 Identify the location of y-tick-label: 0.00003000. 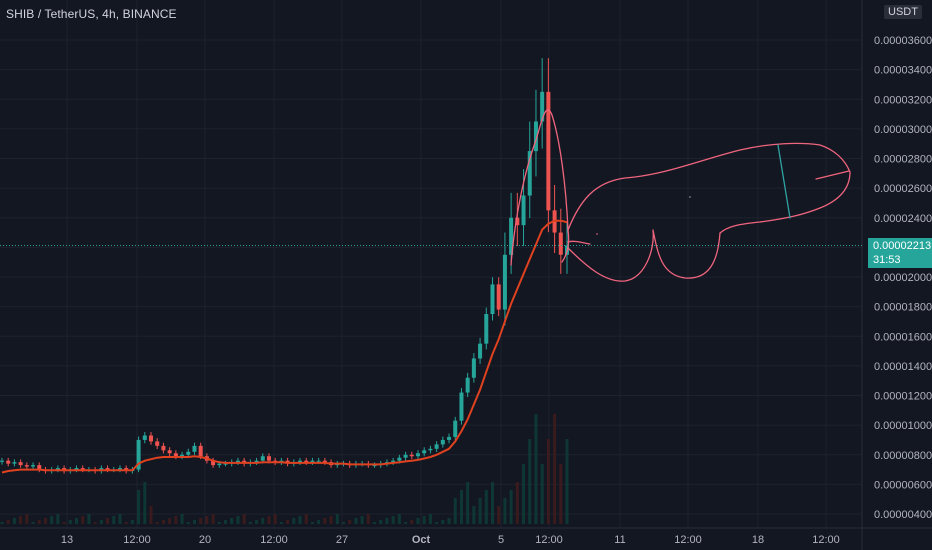
(903, 130).